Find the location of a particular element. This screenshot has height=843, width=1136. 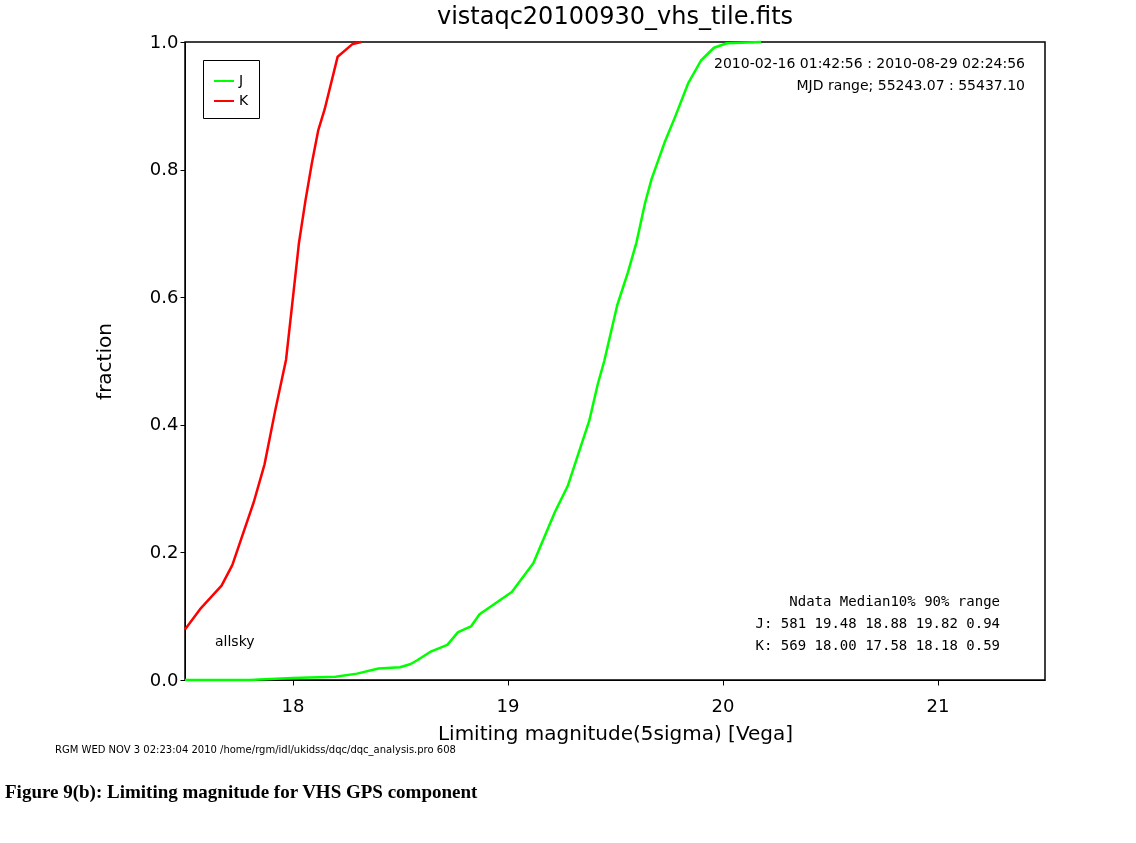

annotation: MJD range; 55243.07 : 55437.10 is located at coordinates (910, 85).